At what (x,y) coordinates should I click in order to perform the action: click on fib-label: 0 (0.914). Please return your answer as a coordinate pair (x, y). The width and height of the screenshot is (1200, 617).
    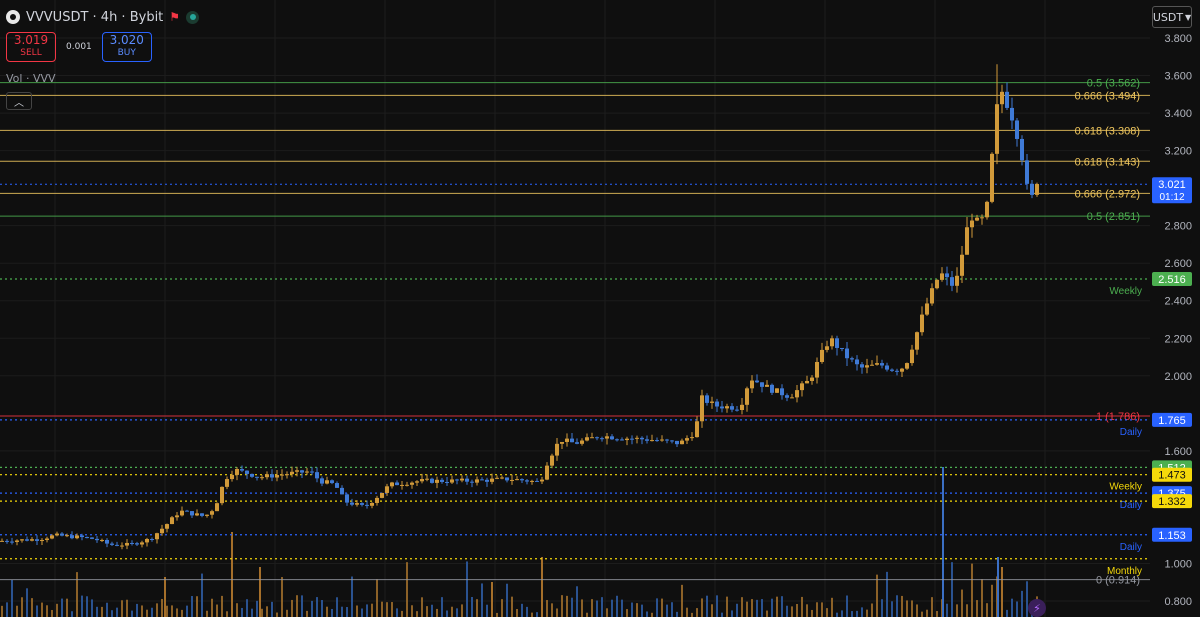
    Looking at the image, I should click on (1118, 581).